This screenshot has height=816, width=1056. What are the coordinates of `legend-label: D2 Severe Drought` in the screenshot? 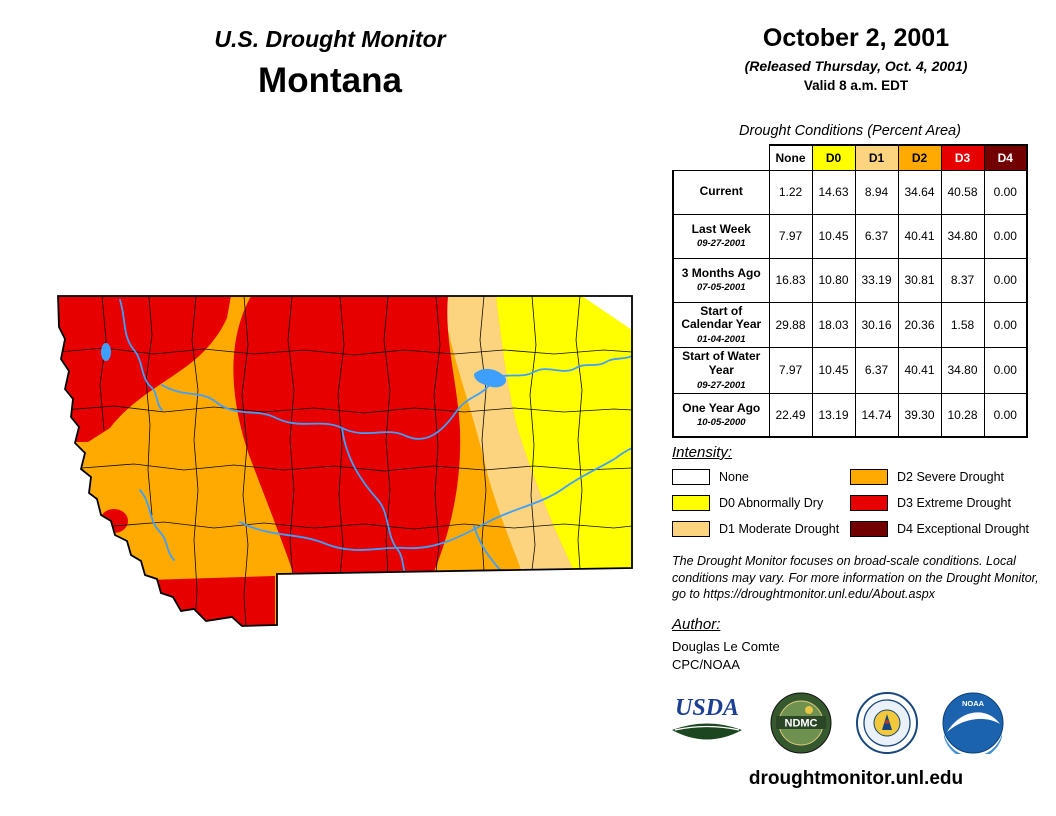 It's located at (951, 476).